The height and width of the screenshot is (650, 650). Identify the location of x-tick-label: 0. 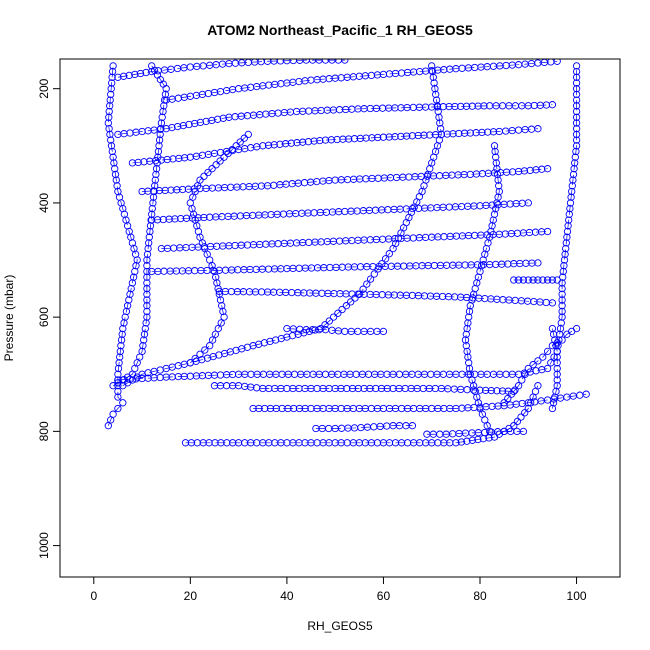
(93, 596).